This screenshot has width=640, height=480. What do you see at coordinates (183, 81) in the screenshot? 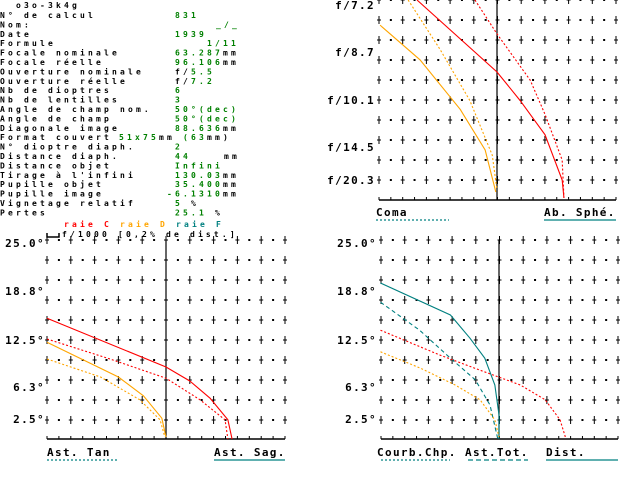
I see `field-prefix: f/` at bounding box center [183, 81].